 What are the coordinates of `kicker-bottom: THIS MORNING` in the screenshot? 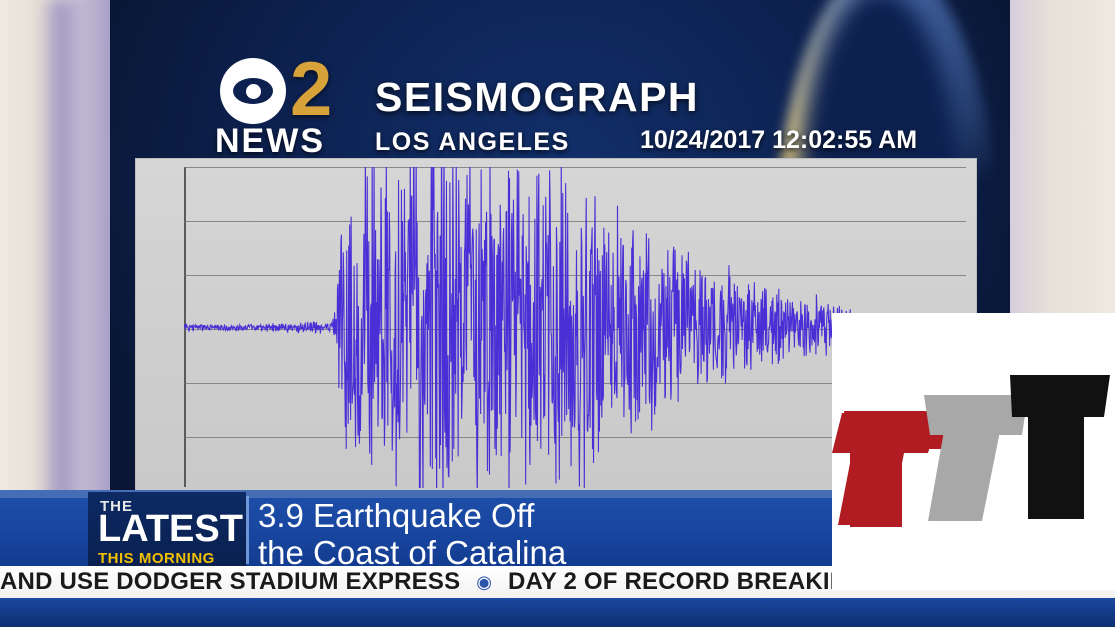 It's located at (156, 558).